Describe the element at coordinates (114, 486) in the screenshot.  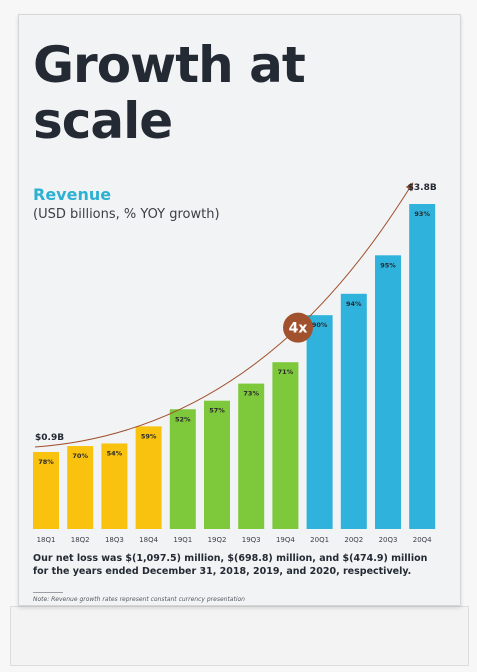
I see `bar-18Q3` at that location.